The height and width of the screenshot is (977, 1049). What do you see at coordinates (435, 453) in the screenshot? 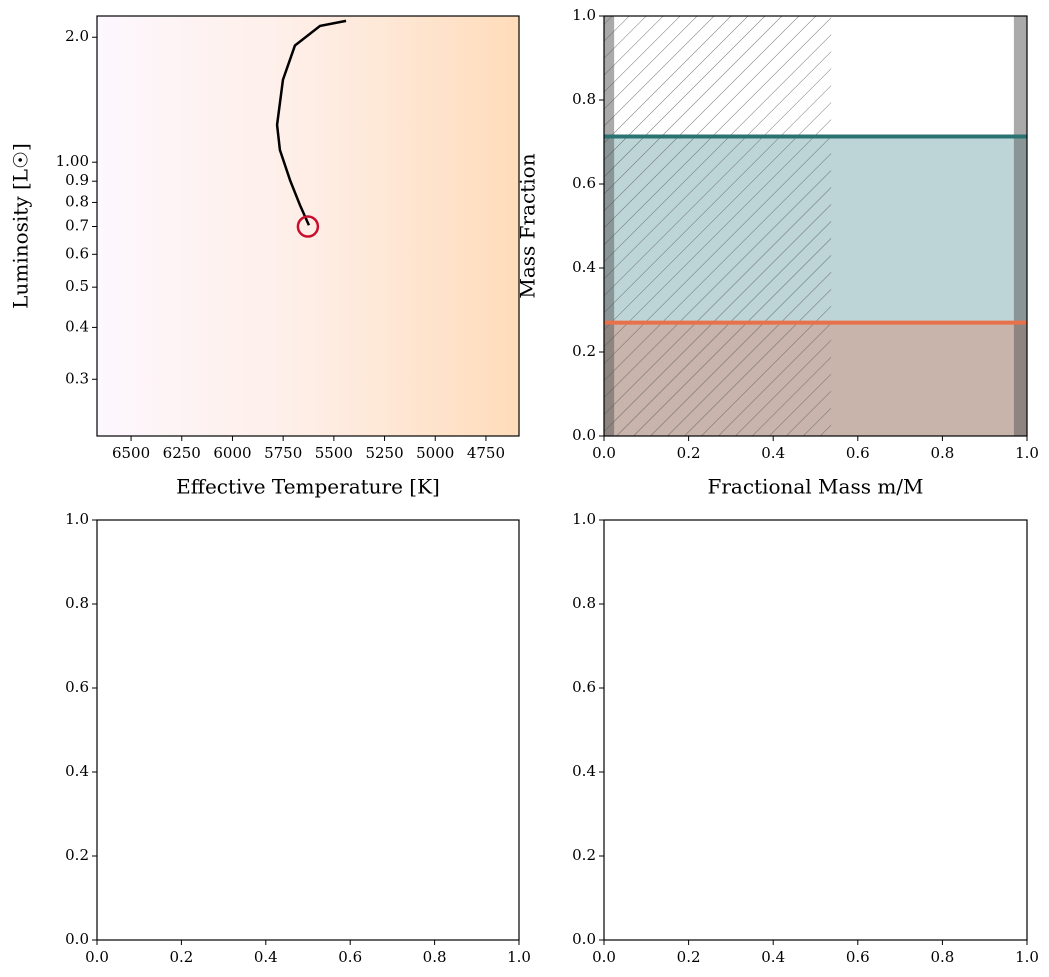
I see `x-tick-label: 5000` at bounding box center [435, 453].